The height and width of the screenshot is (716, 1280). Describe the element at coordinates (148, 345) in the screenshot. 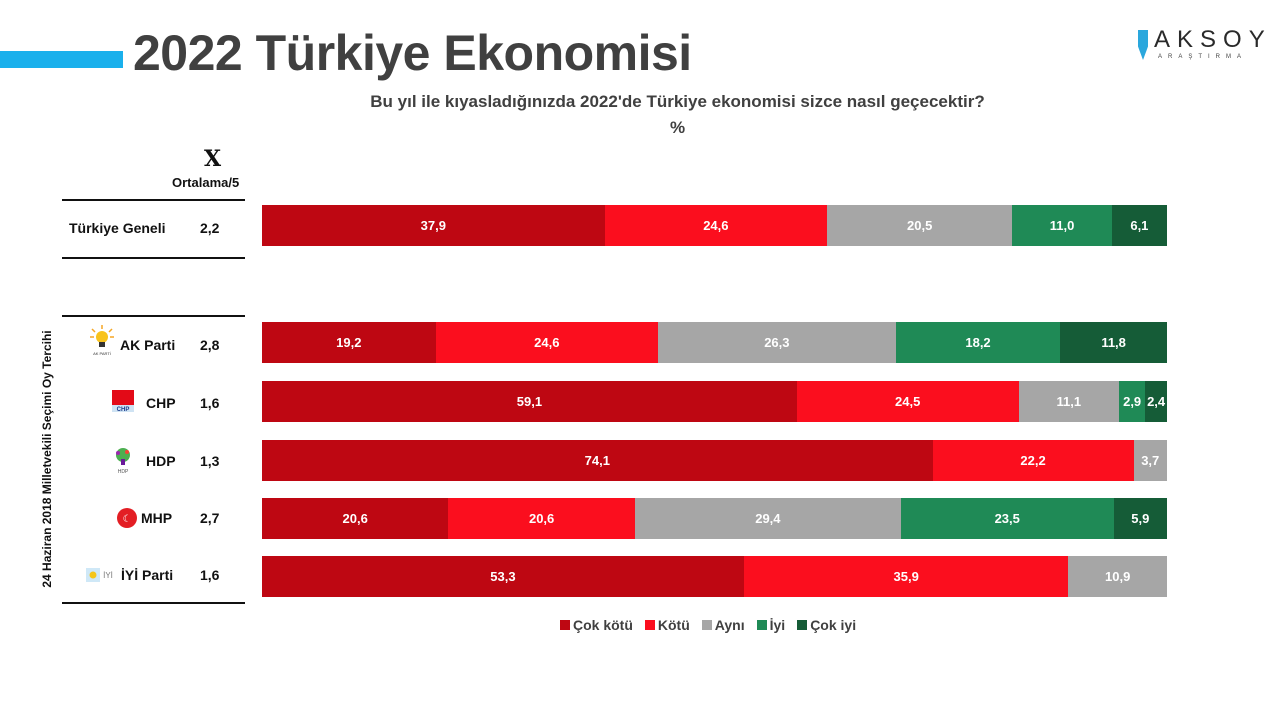

I see `row-label-ak-parti: AK Parti` at that location.